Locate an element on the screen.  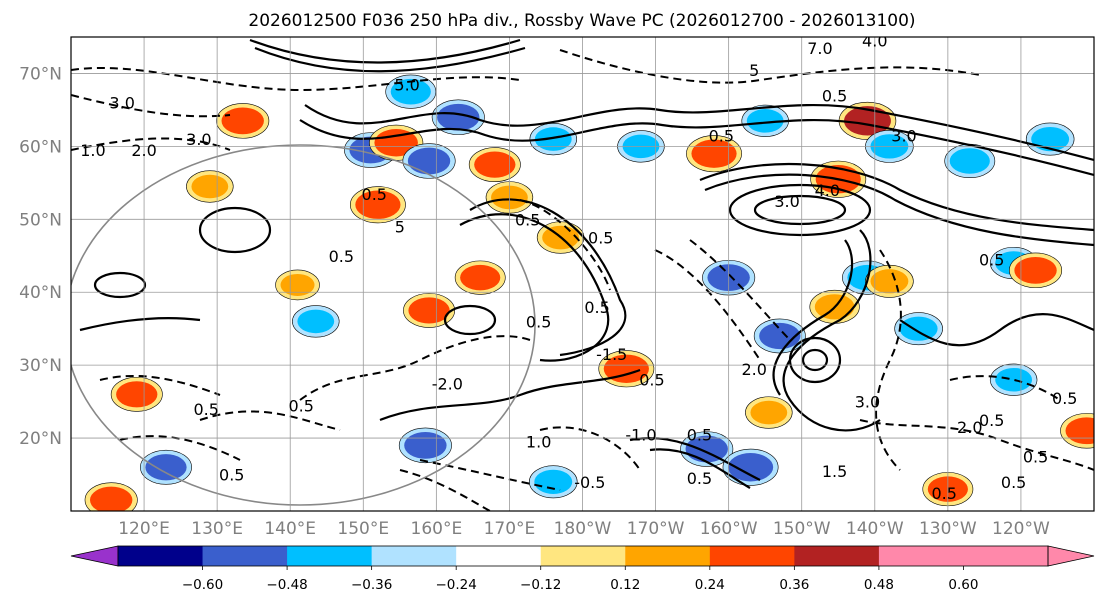
colorbar-tick-label: 0.12 is located at coordinates (625, 585).